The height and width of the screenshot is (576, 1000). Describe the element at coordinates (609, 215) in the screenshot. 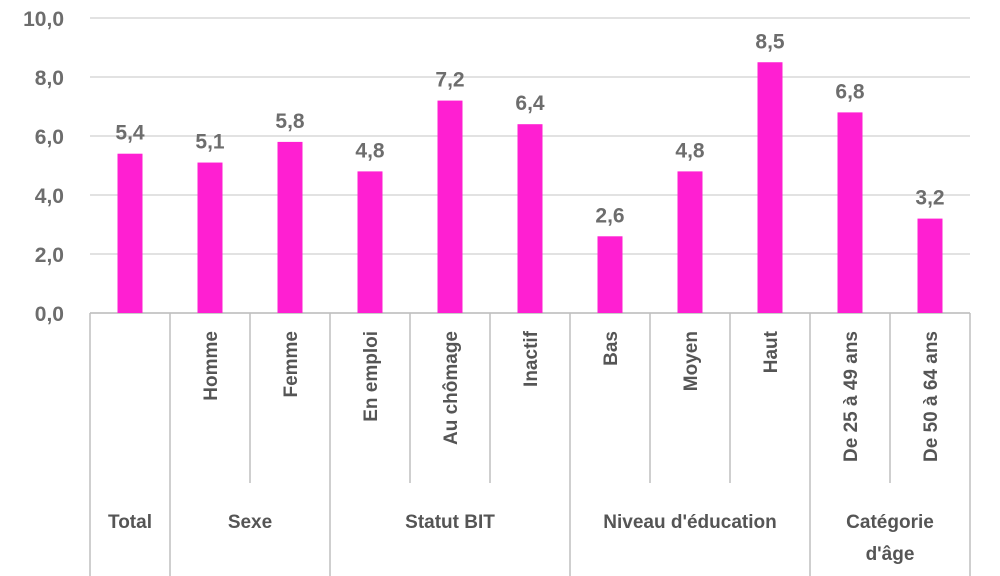

I see `data-label: 2,6` at that location.